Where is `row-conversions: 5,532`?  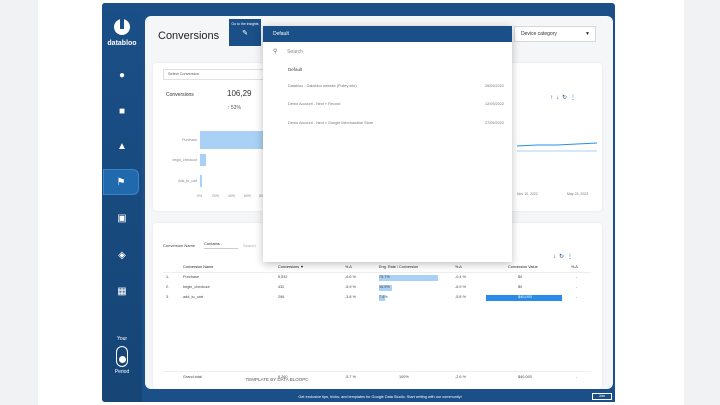
row-conversions: 5,532 is located at coordinates (283, 277).